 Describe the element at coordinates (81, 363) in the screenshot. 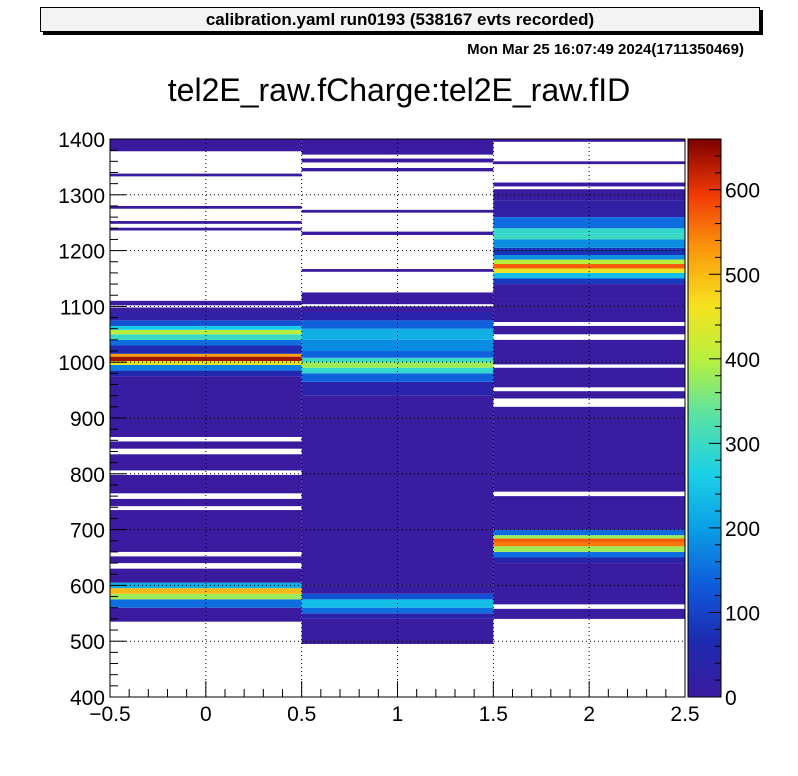

I see `y-tick-label: 1000` at that location.